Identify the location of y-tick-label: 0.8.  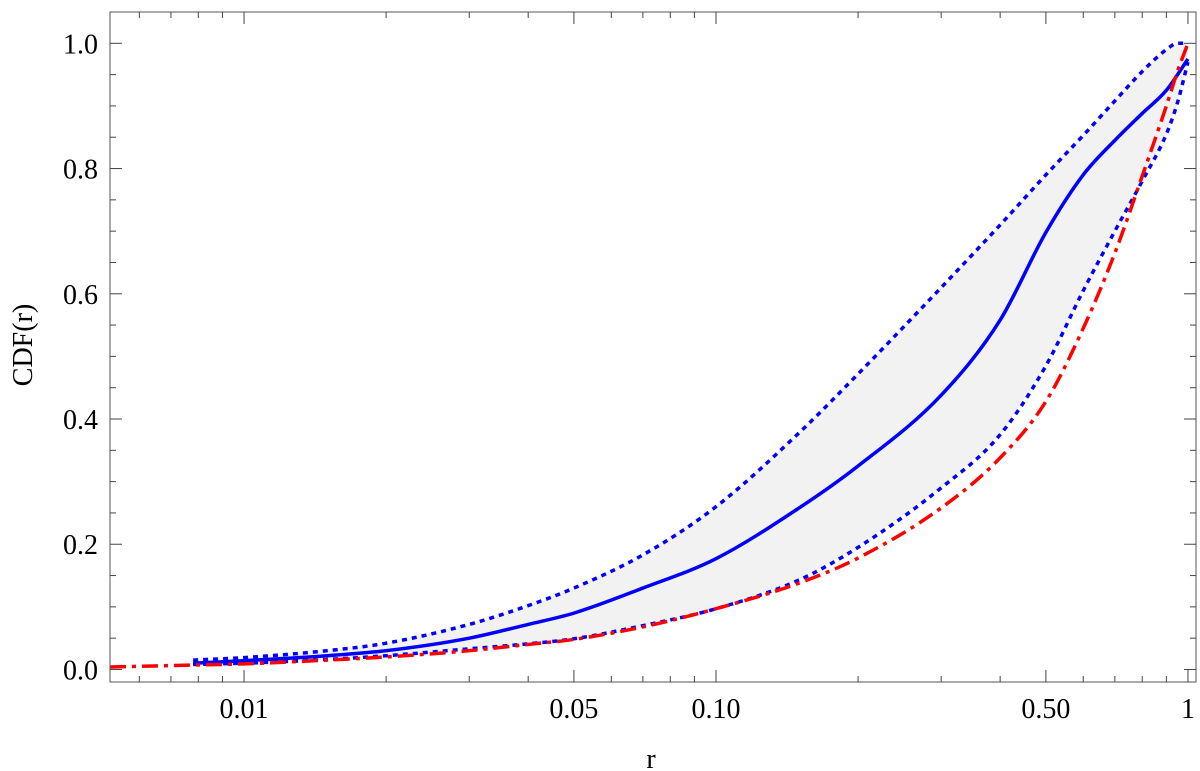
(80, 170).